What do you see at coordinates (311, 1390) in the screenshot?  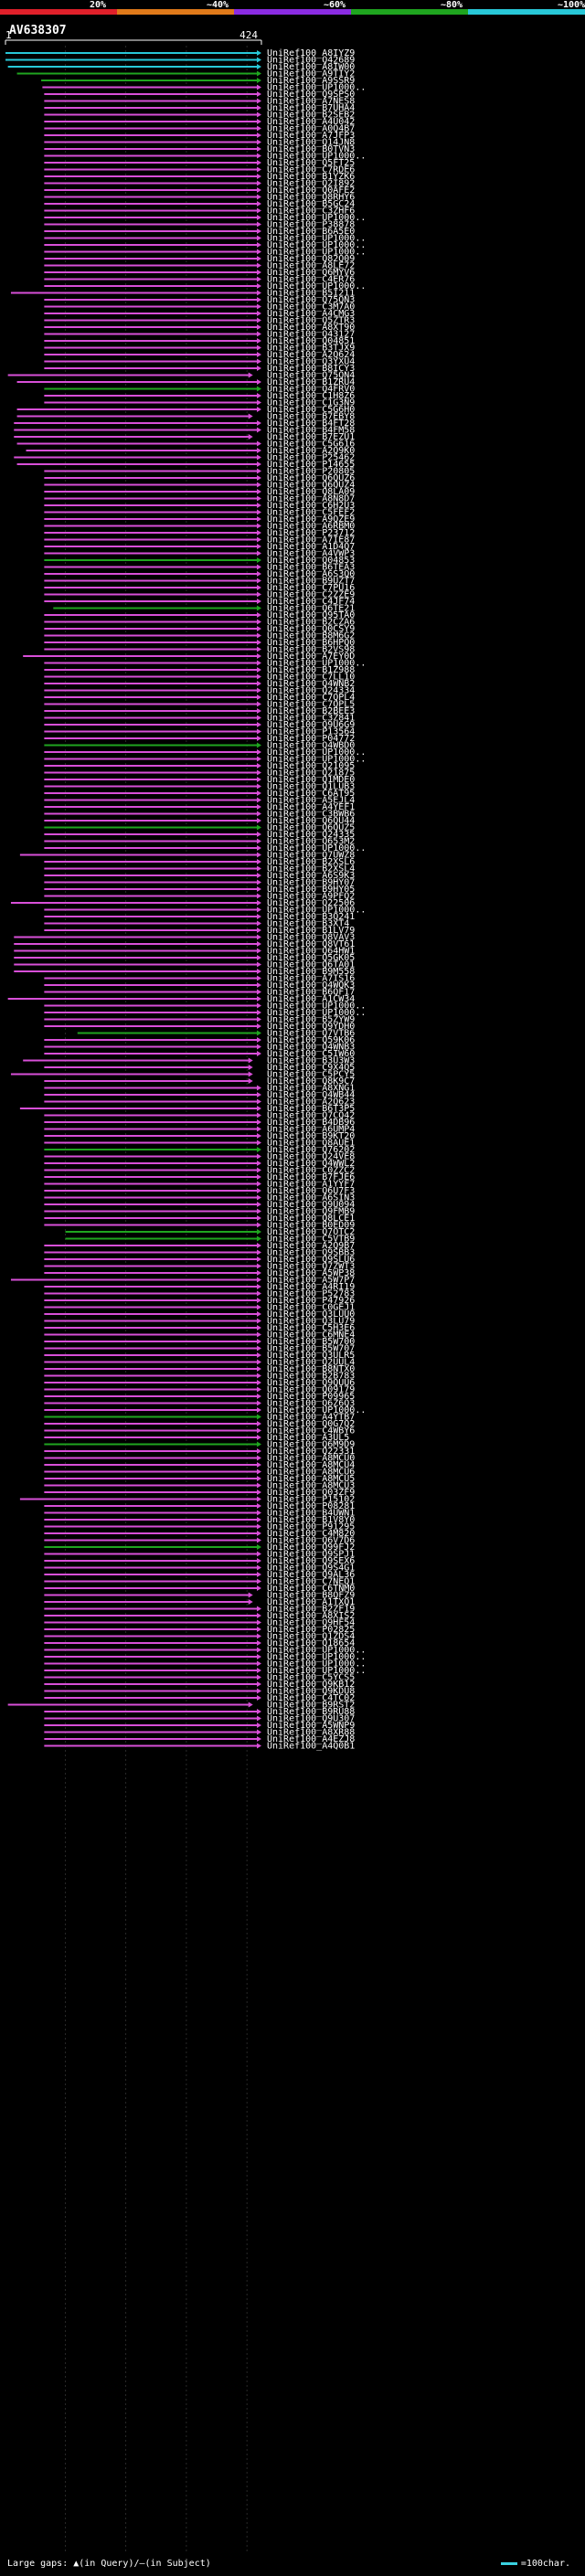 I see `hit-label: UniRef100_Q09179` at bounding box center [311, 1390].